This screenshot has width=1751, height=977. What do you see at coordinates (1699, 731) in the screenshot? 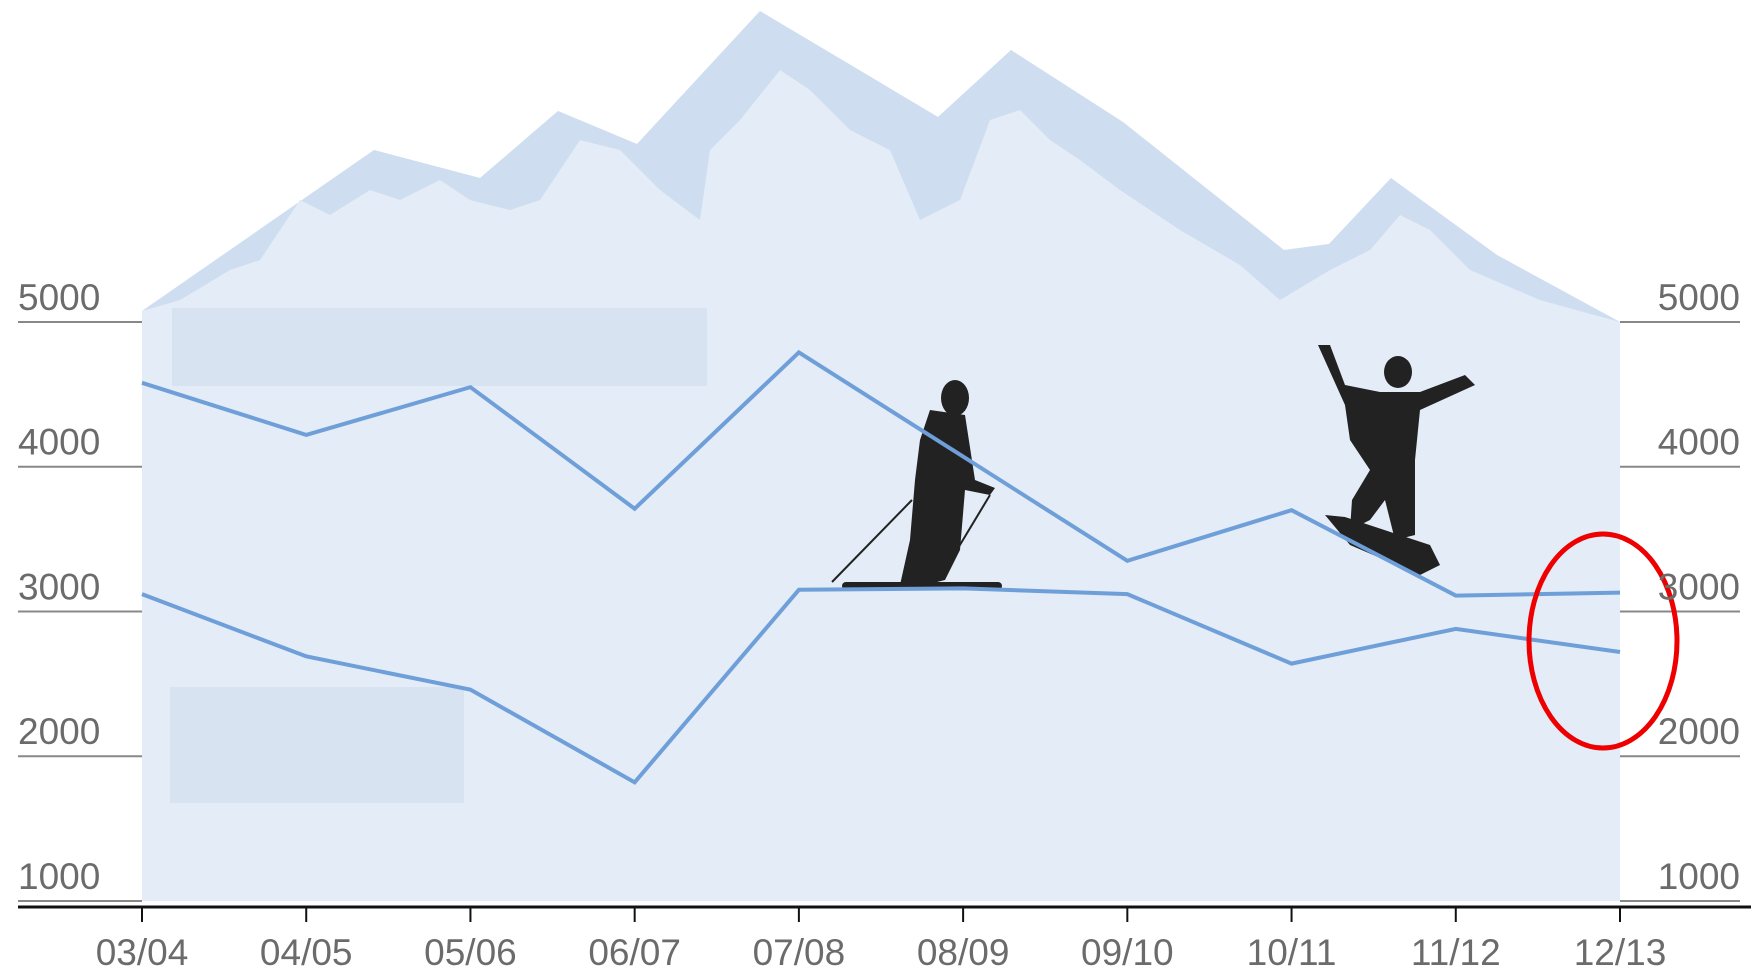
I see `y2-tick-label: 2000` at bounding box center [1699, 731].